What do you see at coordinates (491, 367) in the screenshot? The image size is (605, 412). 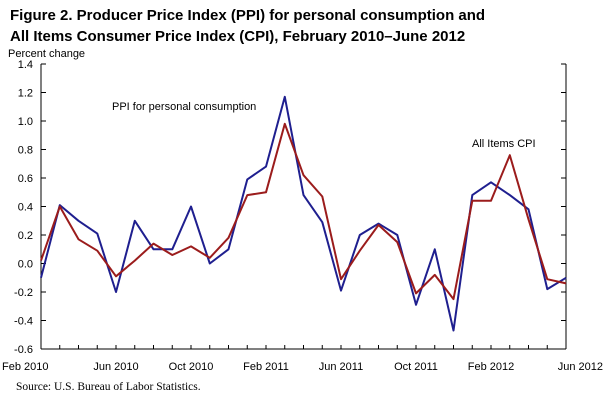 I see `x-tick-label: Feb 2012` at bounding box center [491, 367].